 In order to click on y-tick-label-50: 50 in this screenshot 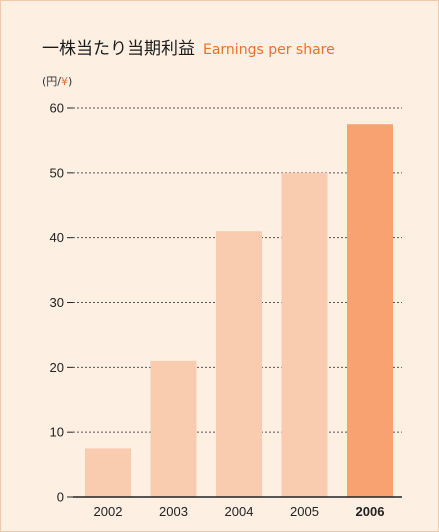, I will do `click(57, 172)`.